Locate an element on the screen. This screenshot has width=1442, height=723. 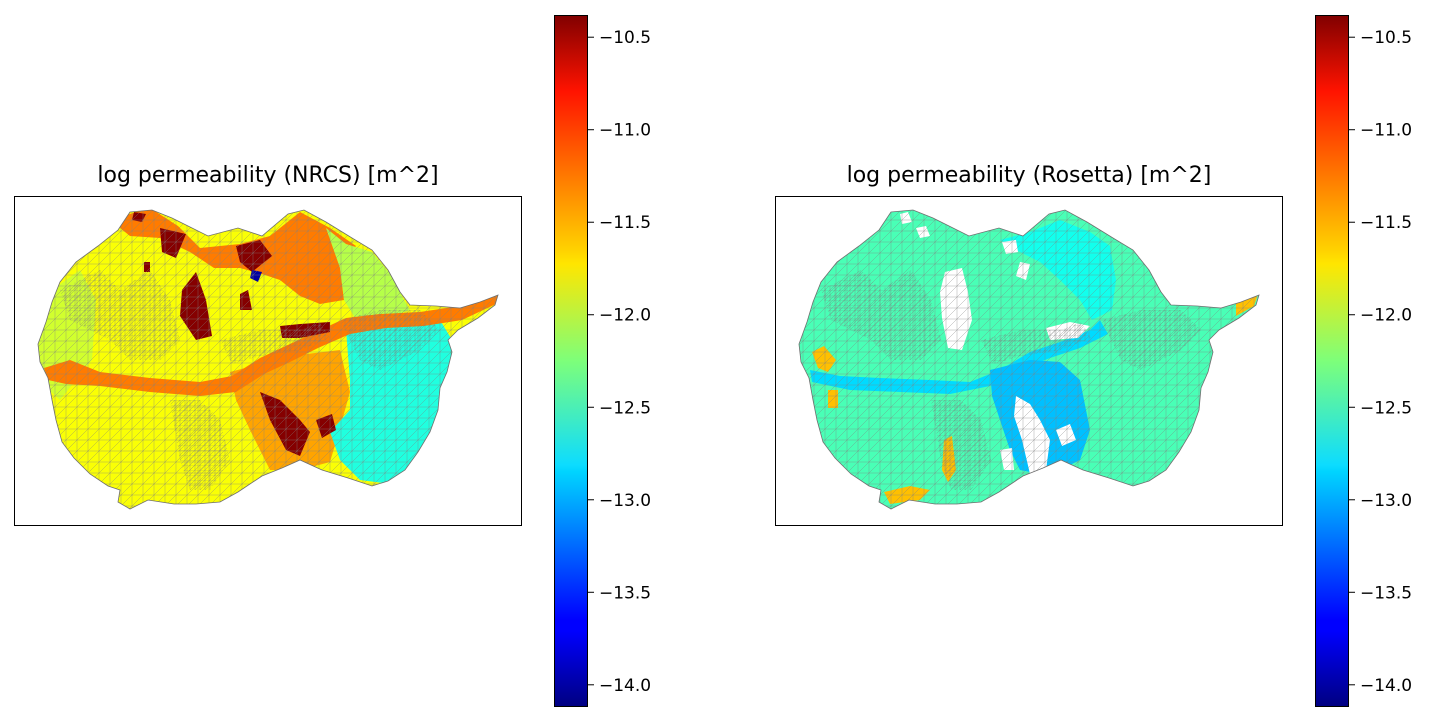
rosetta-colorbar-tick-label: −14.0 is located at coordinates (1386, 686).